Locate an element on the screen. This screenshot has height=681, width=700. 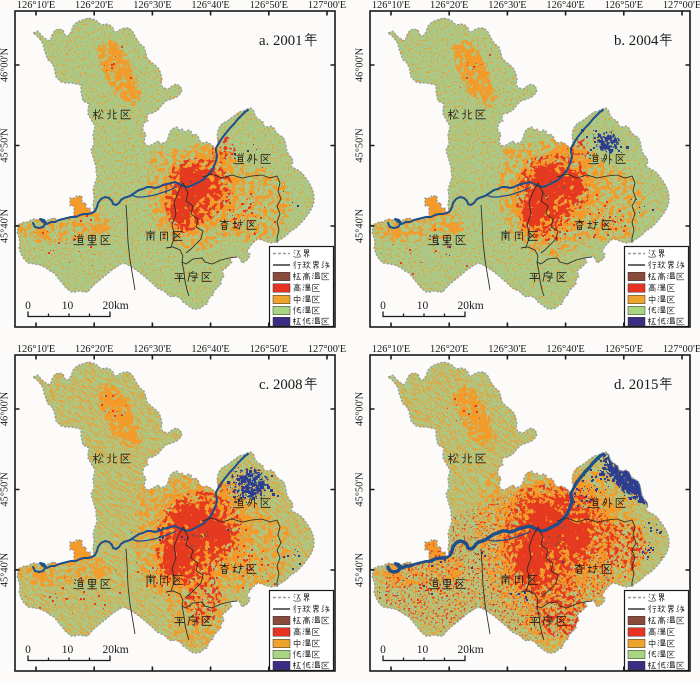
svg-text: d. 2015 is located at coordinates (636, 385).